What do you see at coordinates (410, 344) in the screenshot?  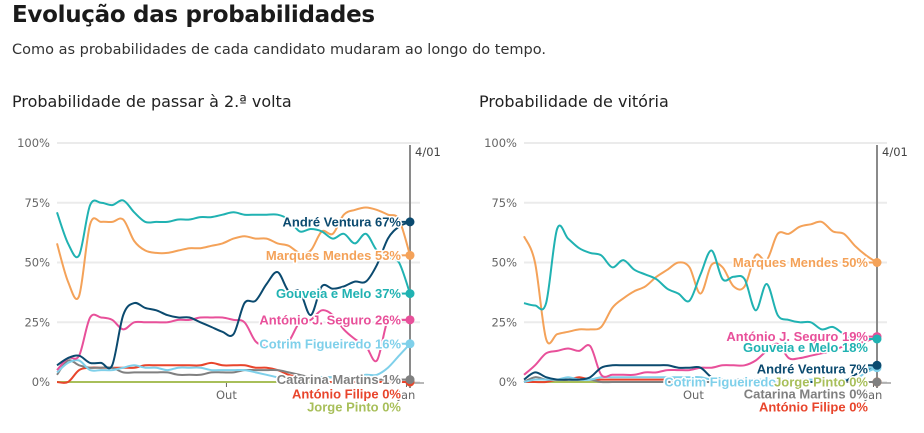 I see `end-point-cotrim-figueiredo` at bounding box center [410, 344].